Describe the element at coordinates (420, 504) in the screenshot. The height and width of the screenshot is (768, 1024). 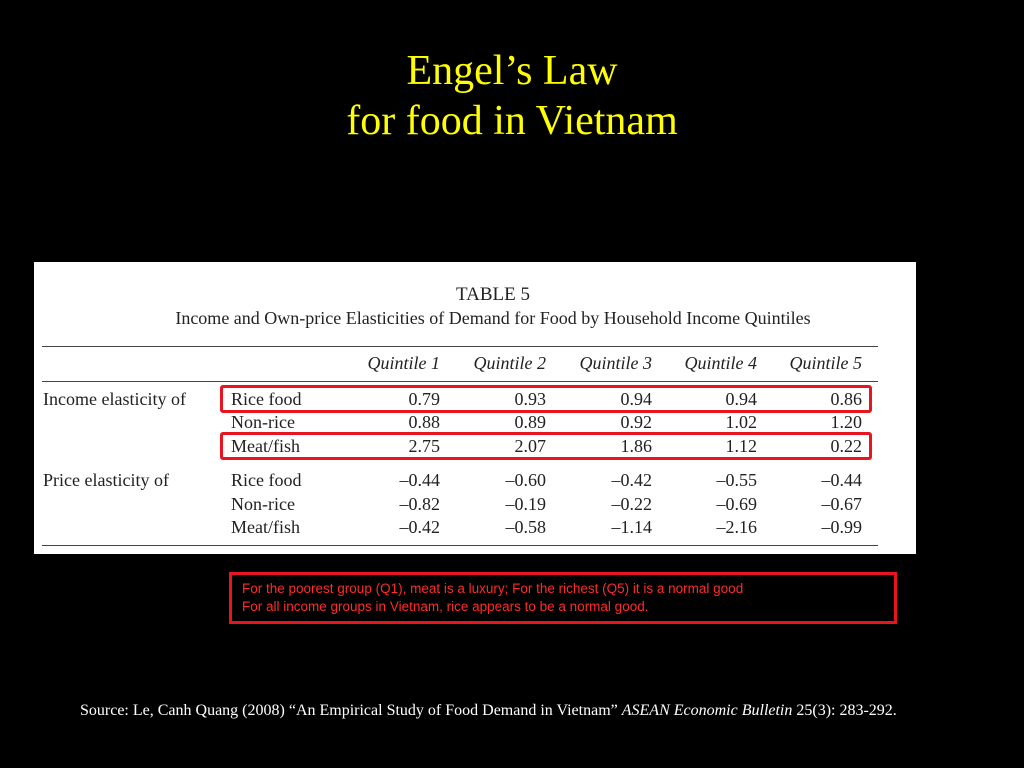
I see `table-cell: –0.82` at that location.